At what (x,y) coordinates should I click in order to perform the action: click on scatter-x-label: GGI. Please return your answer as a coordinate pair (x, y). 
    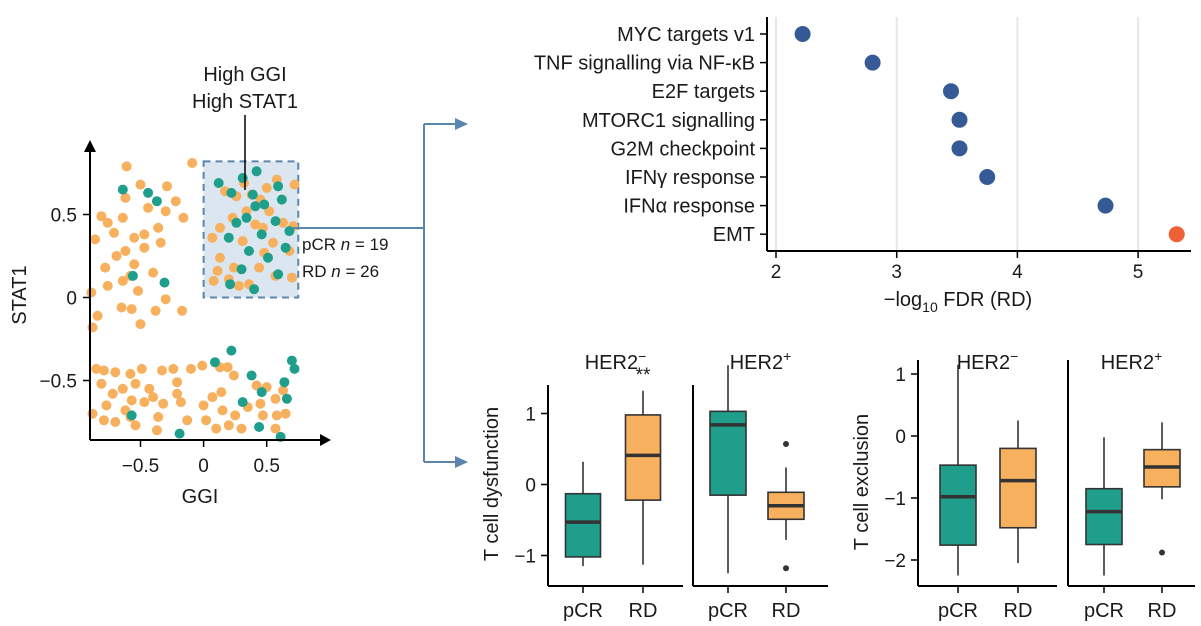
    Looking at the image, I should click on (200, 497).